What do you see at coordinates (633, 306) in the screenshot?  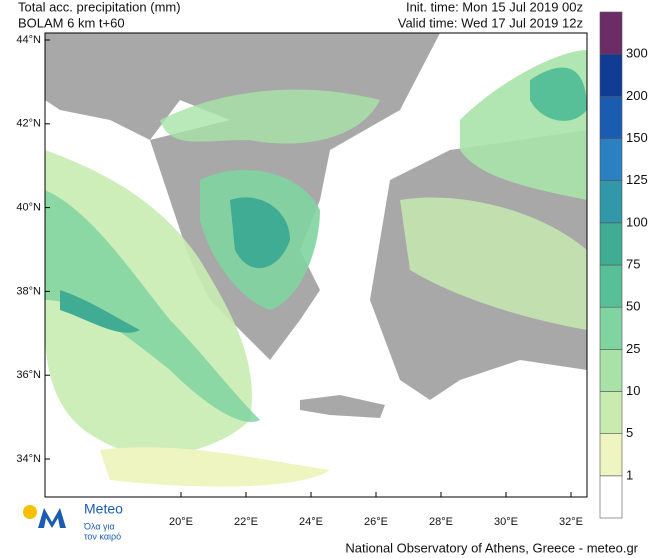 I see `colorbar-label: 50` at bounding box center [633, 306].